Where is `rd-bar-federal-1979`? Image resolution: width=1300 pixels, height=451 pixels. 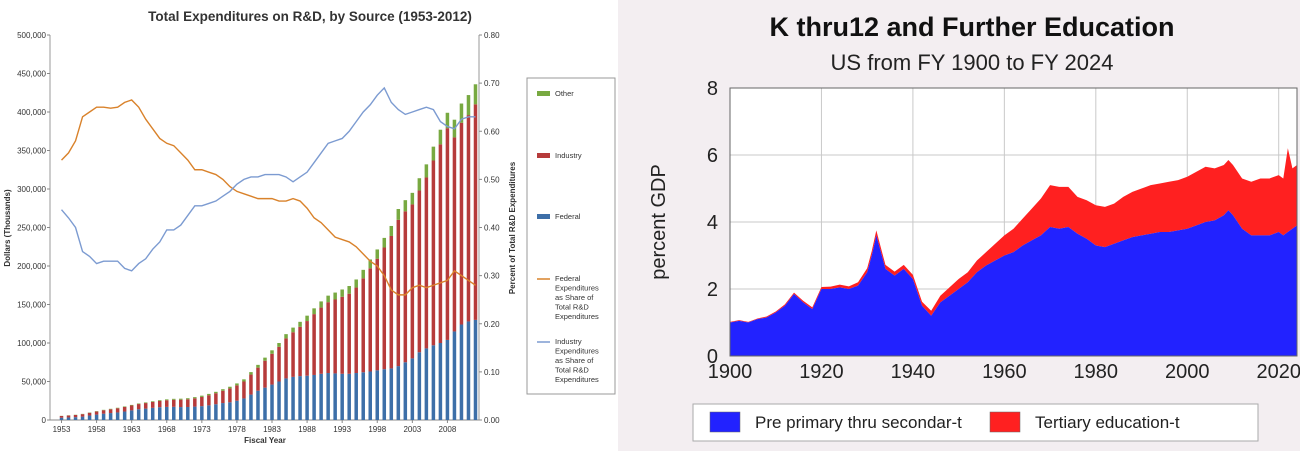 rd-bar-federal-1979 is located at coordinates (244, 409).